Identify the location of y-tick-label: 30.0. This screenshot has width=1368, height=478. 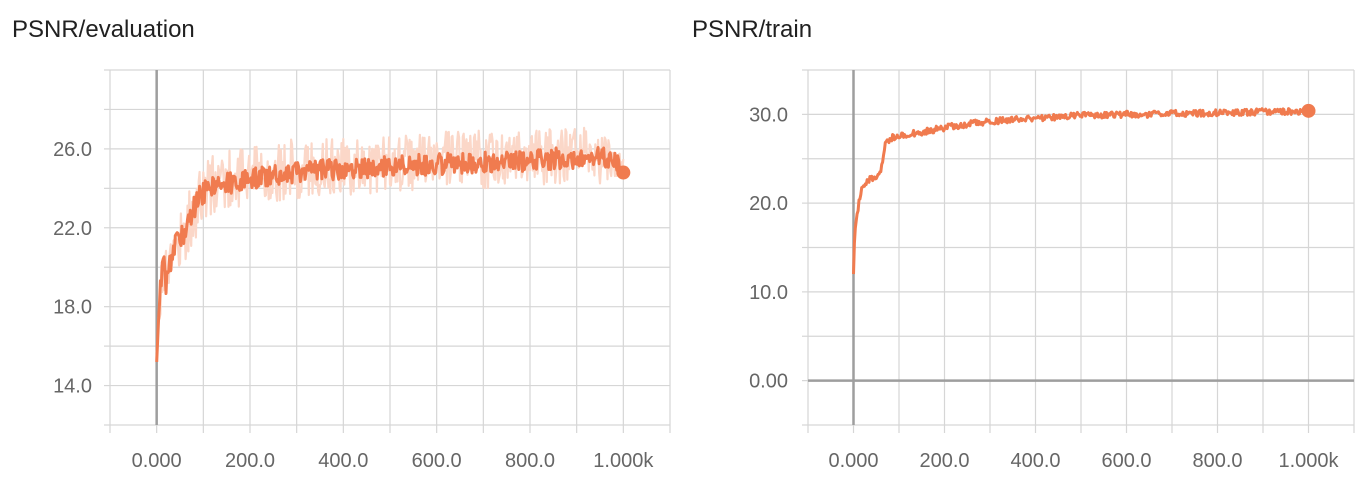
(768, 115).